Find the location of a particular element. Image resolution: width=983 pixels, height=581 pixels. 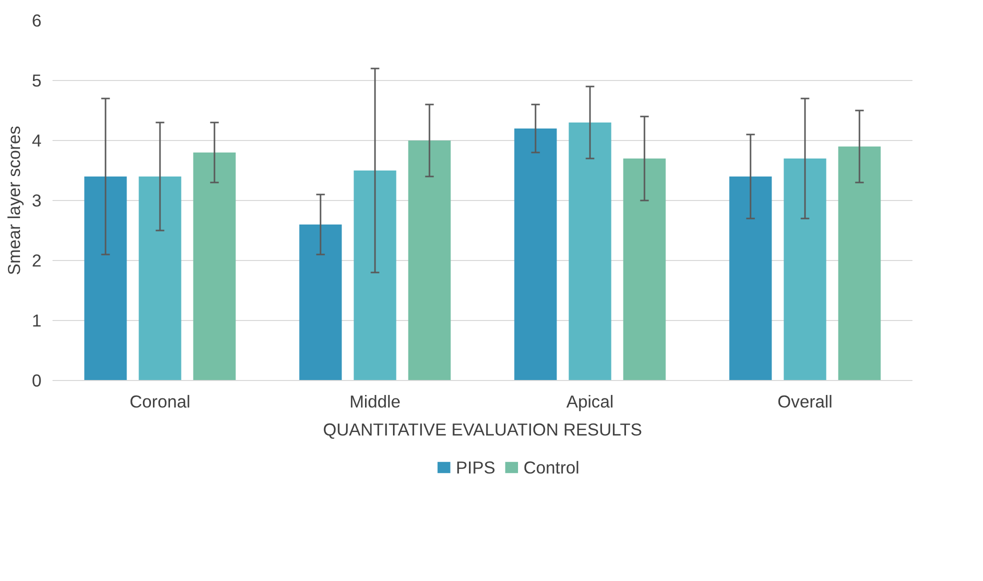

y-tick-label: 5 is located at coordinates (37, 80).